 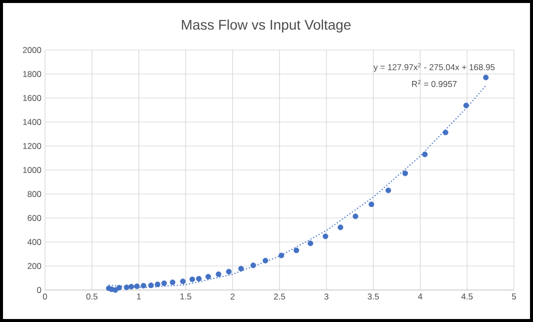 I want to click on x-tick-label: 0.5, so click(x=92, y=297).